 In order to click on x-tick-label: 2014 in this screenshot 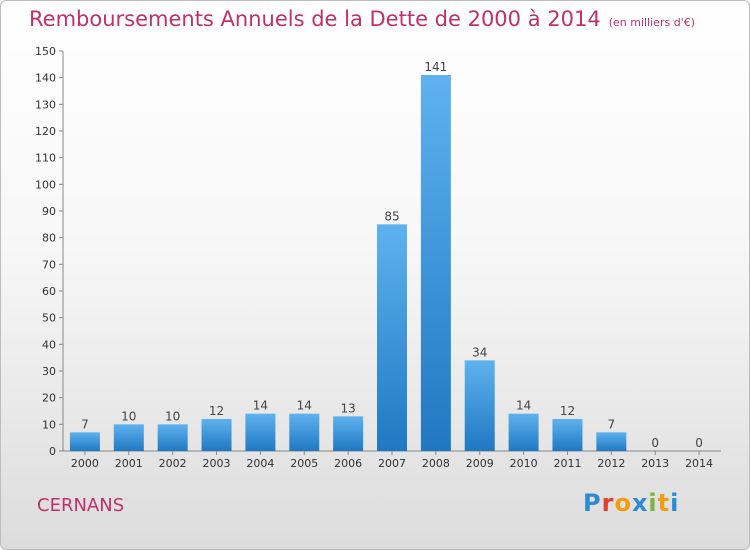, I will do `click(699, 463)`.